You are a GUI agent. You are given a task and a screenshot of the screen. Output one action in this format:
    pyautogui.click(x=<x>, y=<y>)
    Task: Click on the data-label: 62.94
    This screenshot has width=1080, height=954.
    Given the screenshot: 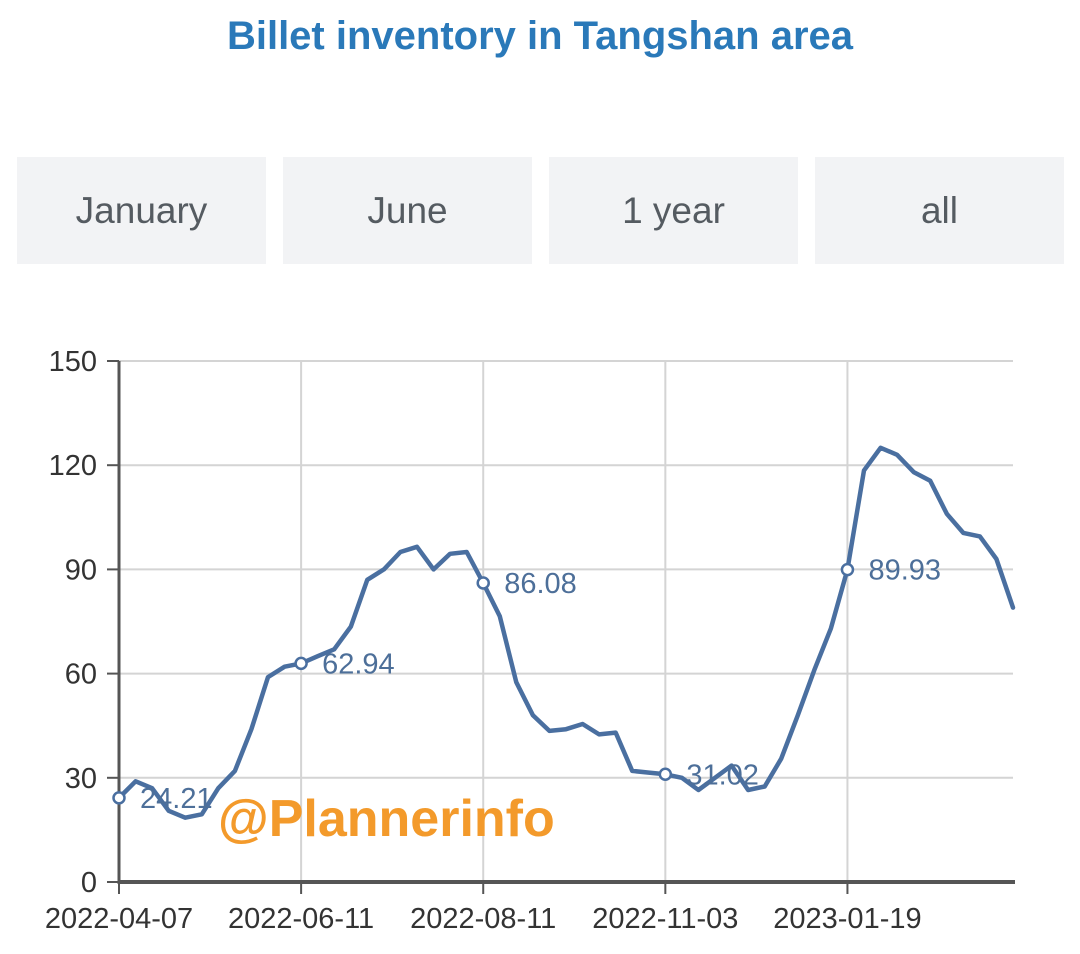 What is the action you would take?
    pyautogui.click(x=358, y=664)
    